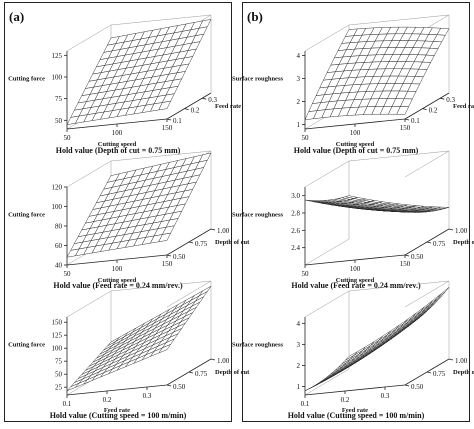 This screenshot has width=474, height=429. What do you see at coordinates (299, 102) in the screenshot?
I see `z-tick-label: 2` at bounding box center [299, 102].